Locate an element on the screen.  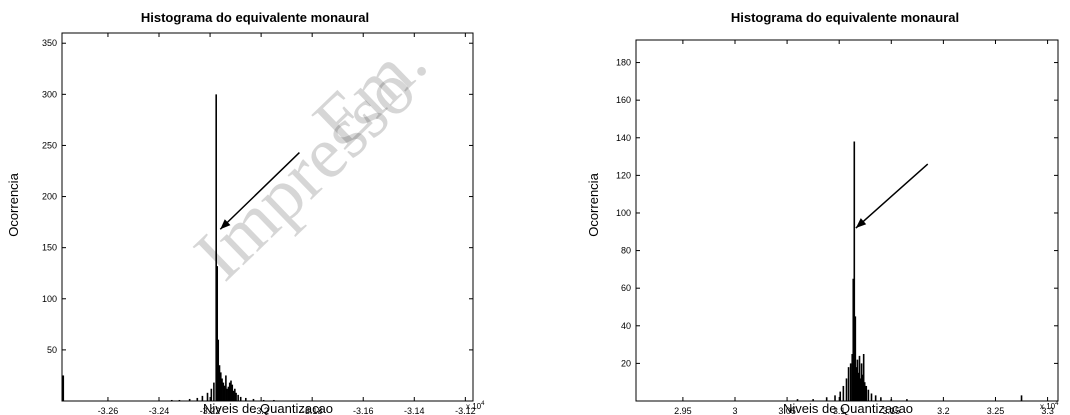
y-tick-label: 300 is located at coordinates (49, 94).